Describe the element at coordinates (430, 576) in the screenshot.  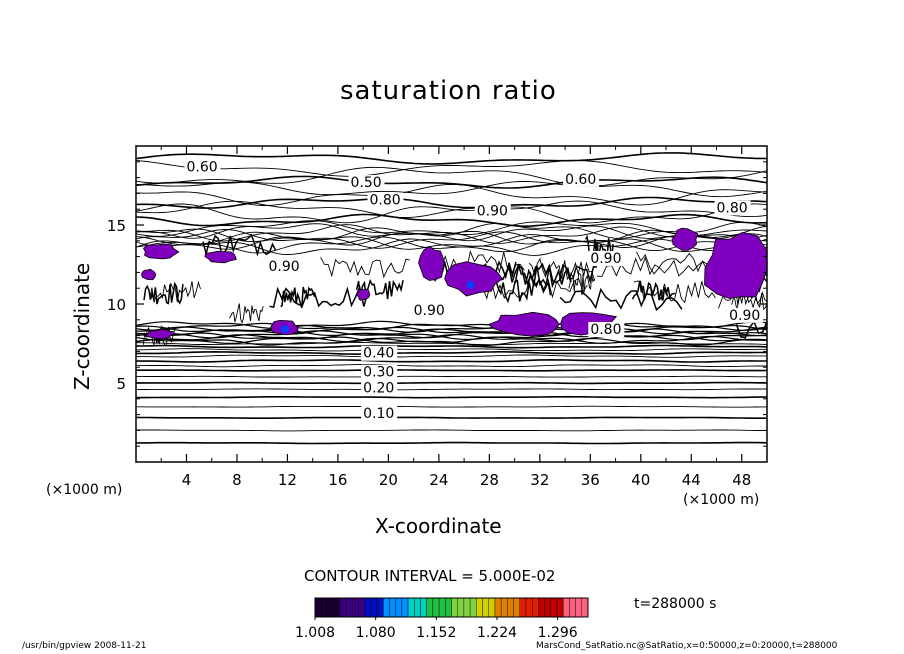
I see `contour-interval-label: CONTOUR INTERVAL = 5.000E-02` at that location.